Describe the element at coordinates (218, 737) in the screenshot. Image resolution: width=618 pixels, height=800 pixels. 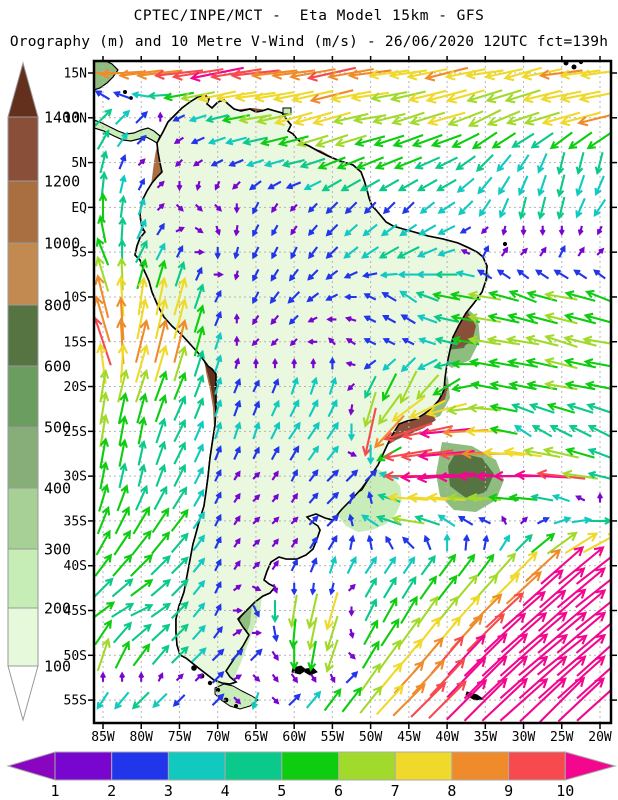
I see `lon-label: 70W` at that location.